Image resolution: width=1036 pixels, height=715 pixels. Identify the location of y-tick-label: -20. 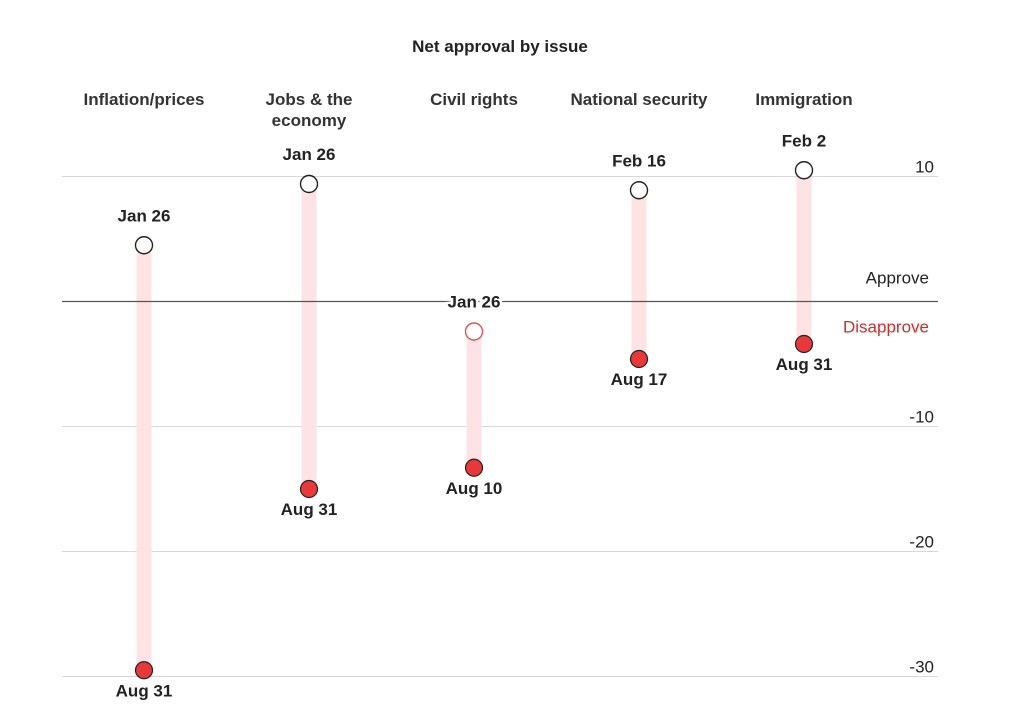
(921, 542).